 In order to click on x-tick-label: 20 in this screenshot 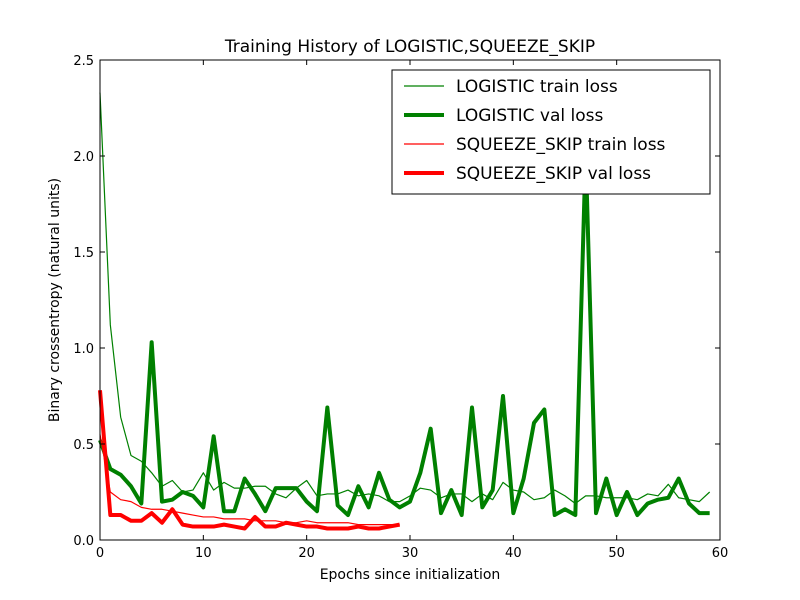, I will do `click(306, 553)`.